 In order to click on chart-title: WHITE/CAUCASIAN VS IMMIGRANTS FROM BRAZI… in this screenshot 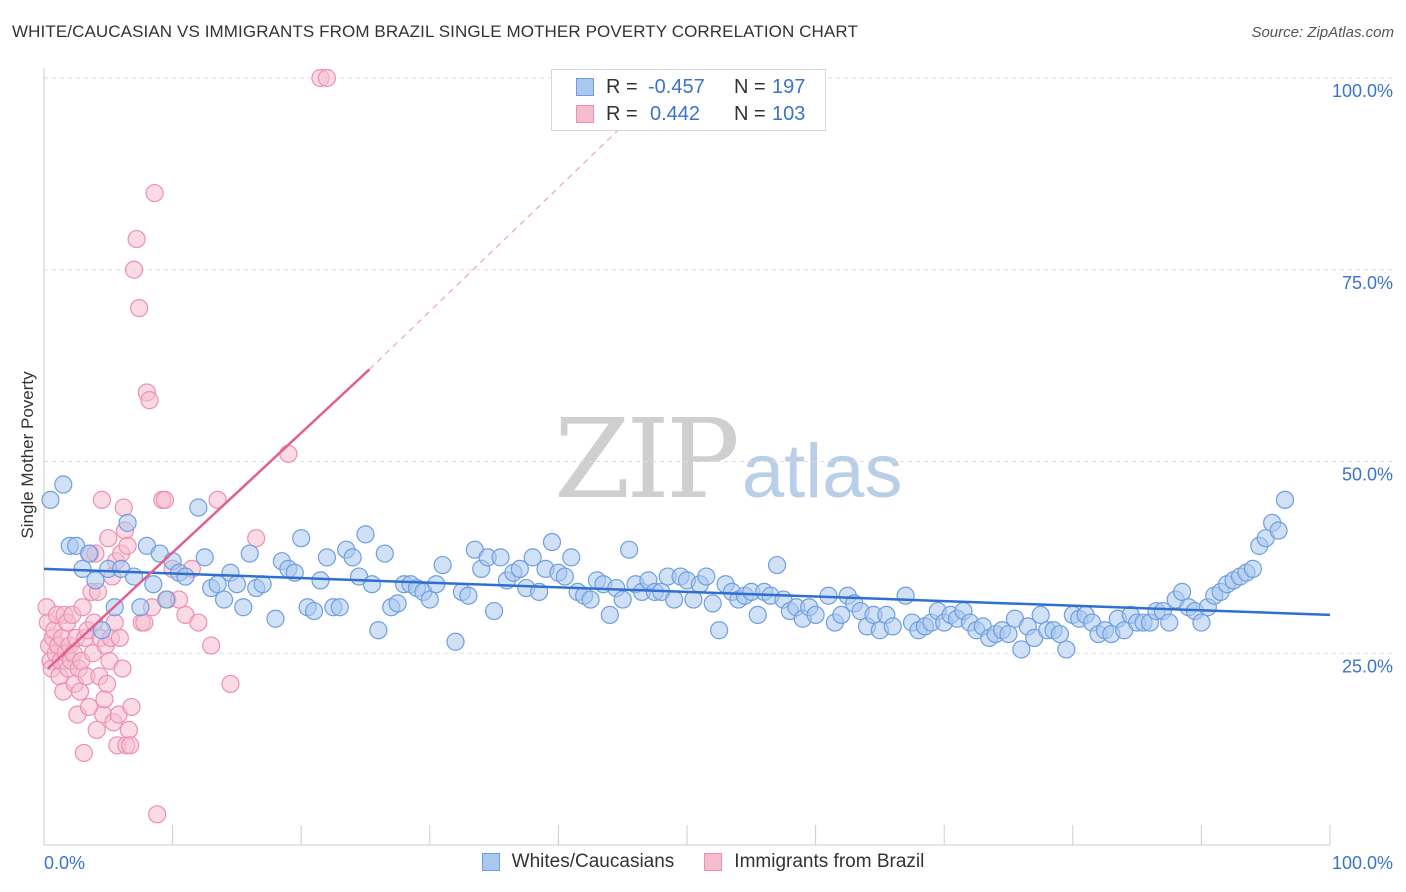, I will do `click(435, 31)`.